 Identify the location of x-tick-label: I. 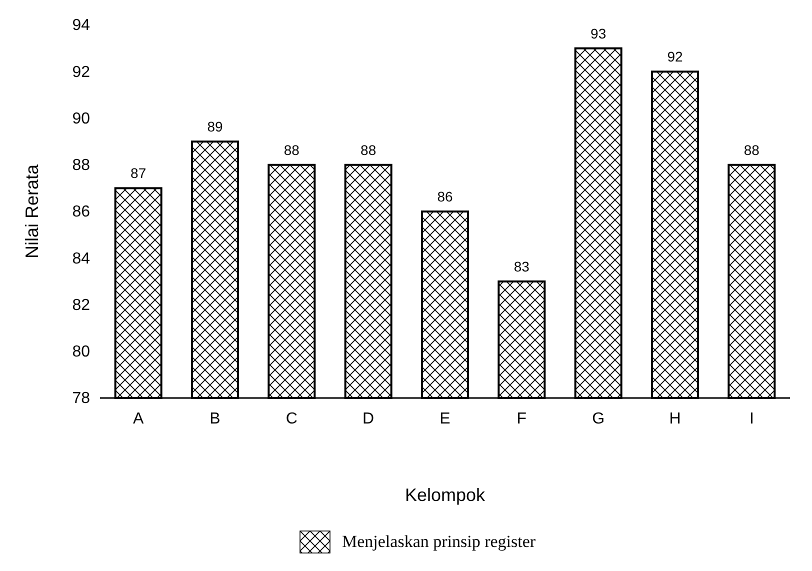
(751, 419).